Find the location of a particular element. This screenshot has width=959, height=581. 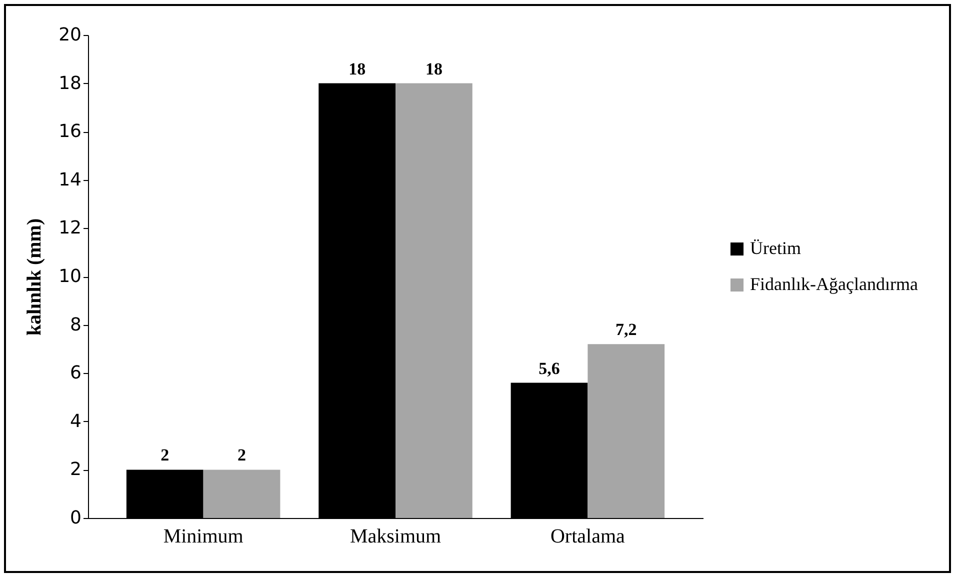

x-tick-label: Ortalama is located at coordinates (588, 537).